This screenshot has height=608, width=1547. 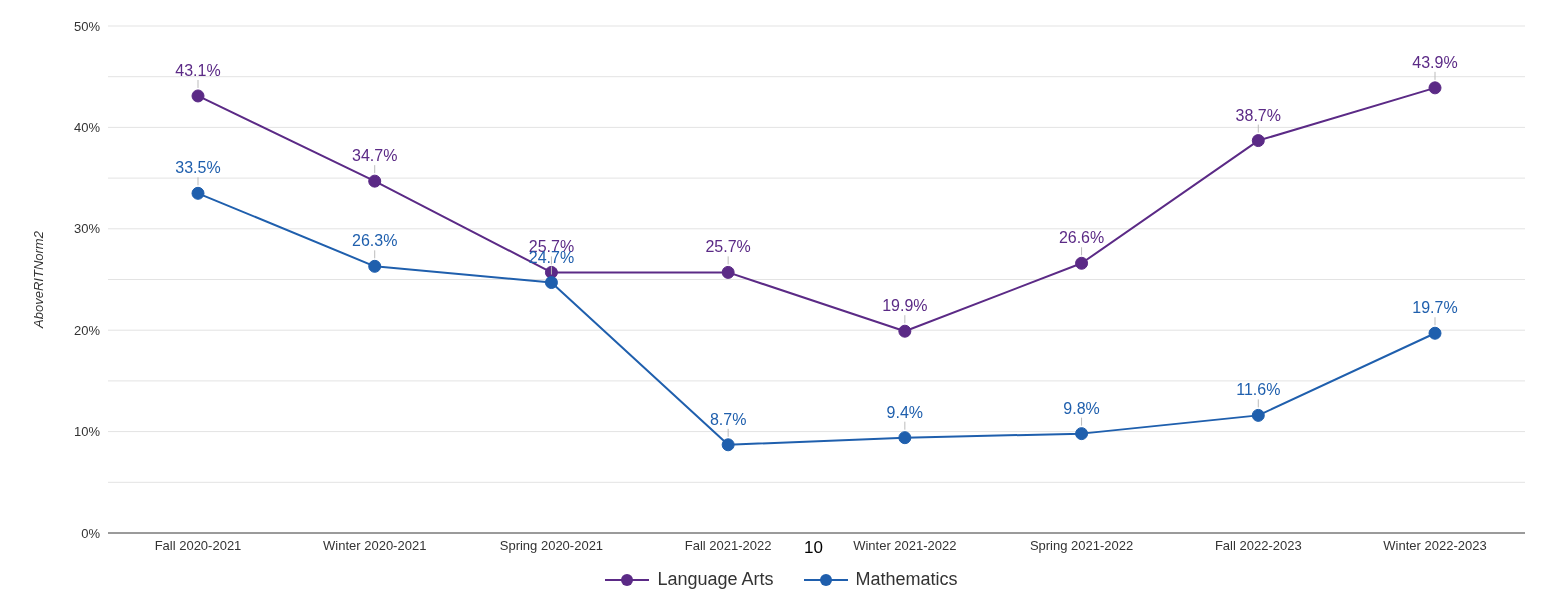 I want to click on x-tick-label: Winter 2021-2022, so click(x=905, y=546).